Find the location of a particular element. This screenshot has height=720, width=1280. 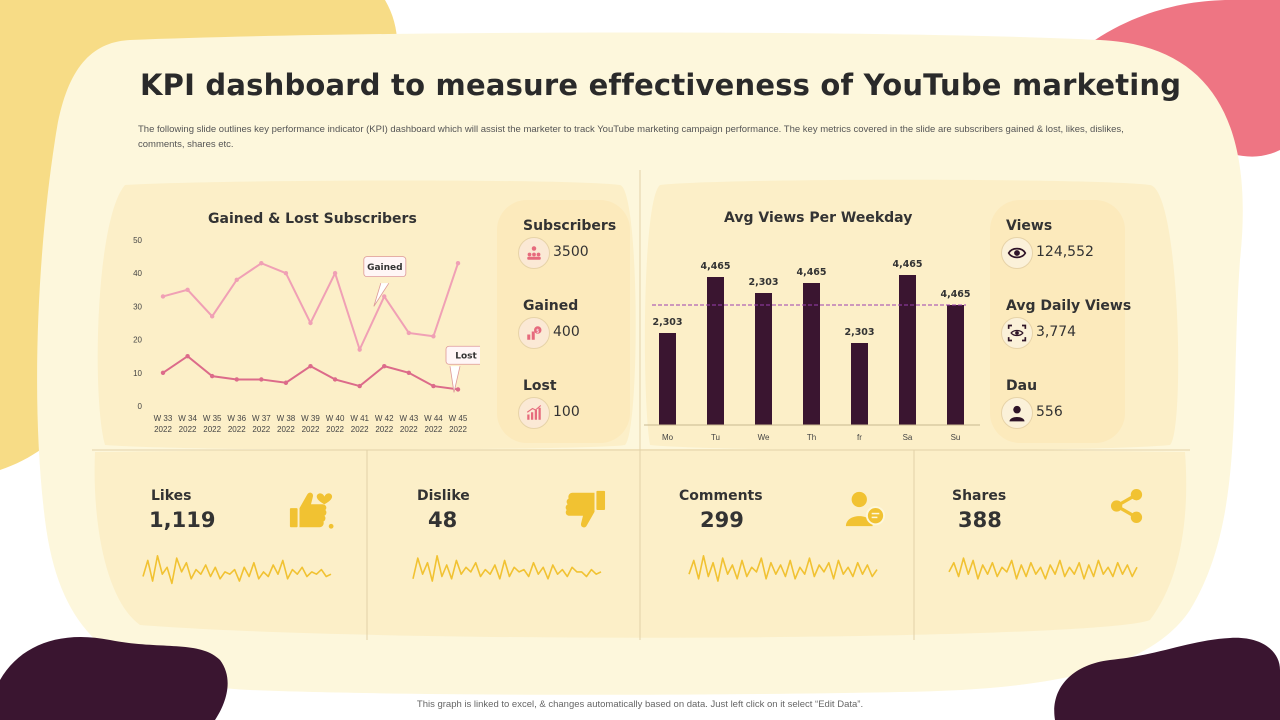

kpi-comments-label: Comments is located at coordinates (721, 496).